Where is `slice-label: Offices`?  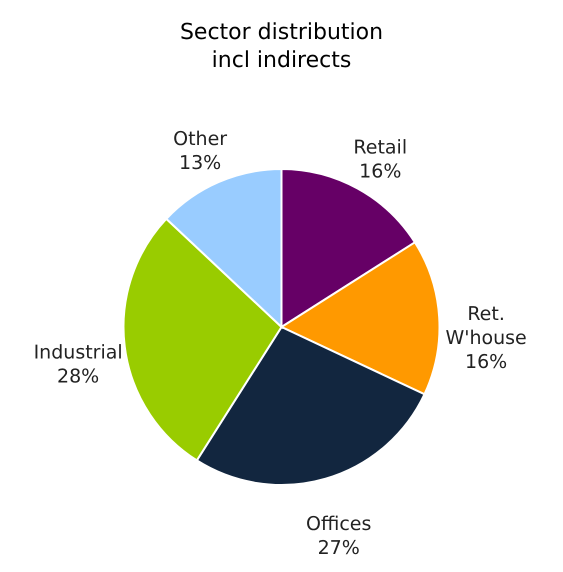 slice-label: Offices is located at coordinates (339, 523).